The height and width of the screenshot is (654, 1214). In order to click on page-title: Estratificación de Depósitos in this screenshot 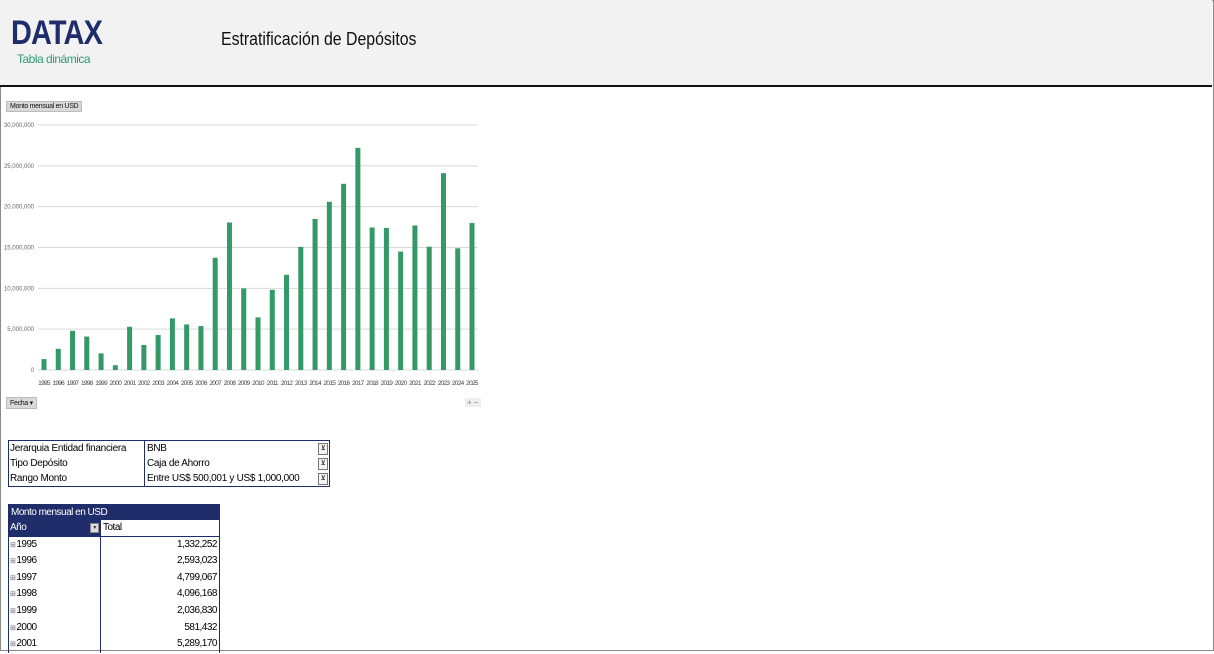, I will do `click(319, 39)`.